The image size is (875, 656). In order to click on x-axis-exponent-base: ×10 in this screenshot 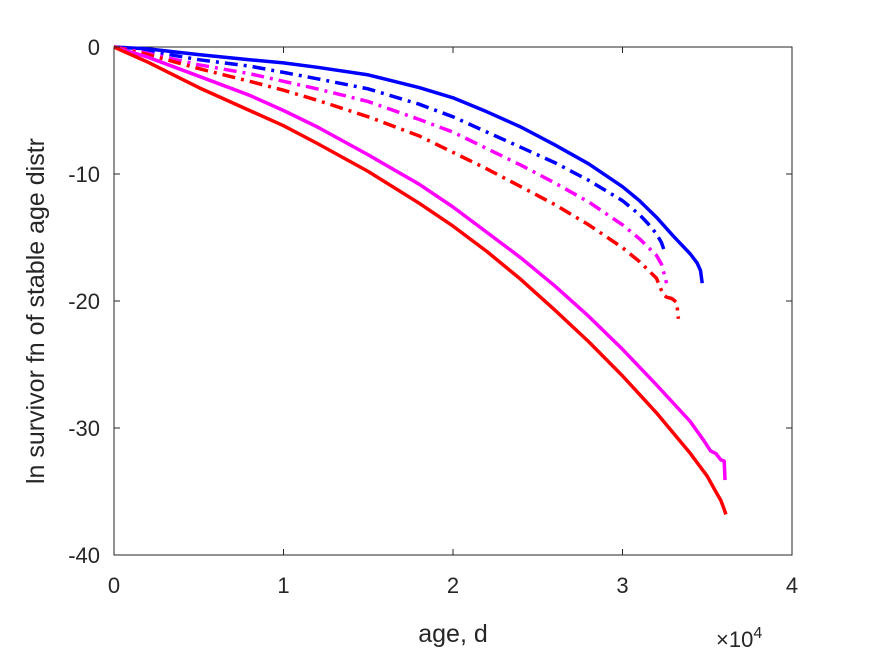, I will do `click(734, 639)`.